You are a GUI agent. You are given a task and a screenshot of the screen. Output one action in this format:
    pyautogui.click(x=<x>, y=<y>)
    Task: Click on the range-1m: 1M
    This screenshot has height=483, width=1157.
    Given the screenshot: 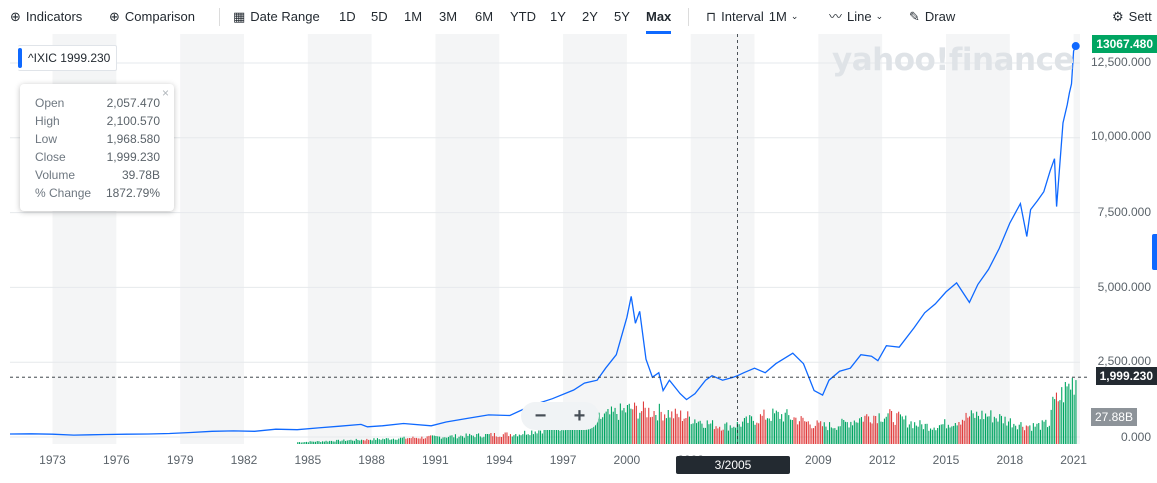 What is the action you would take?
    pyautogui.click(x=413, y=16)
    